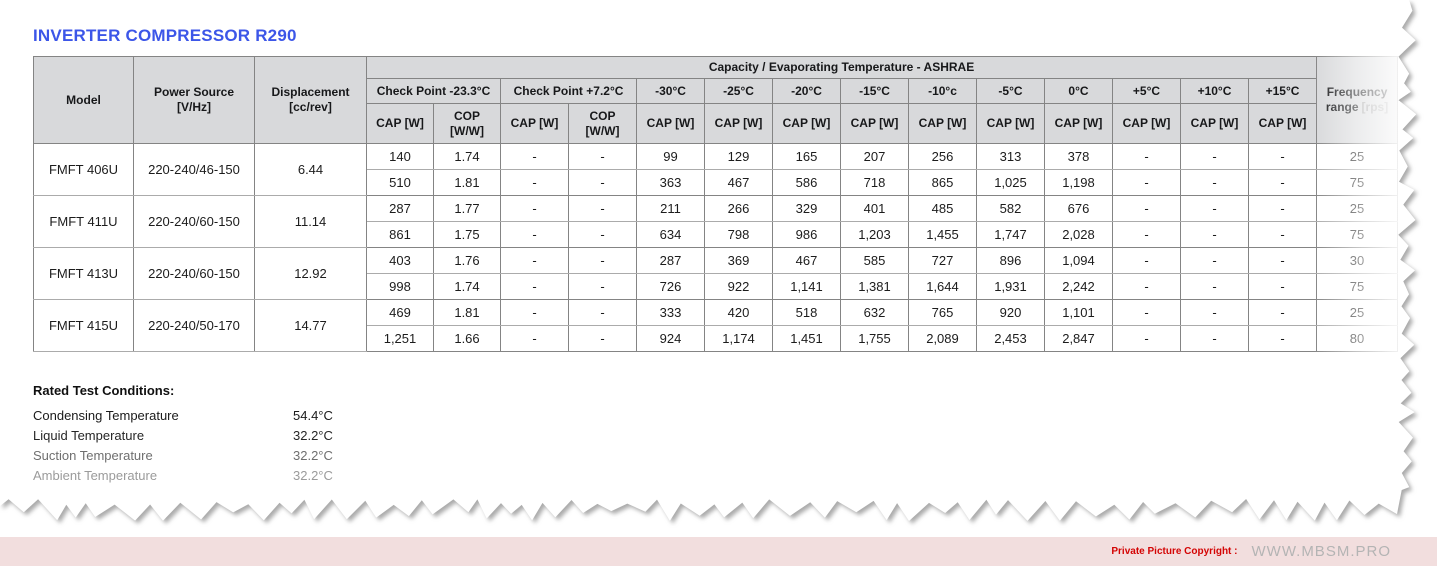  Describe the element at coordinates (806, 312) in the screenshot. I see `value-cell: 518` at that location.